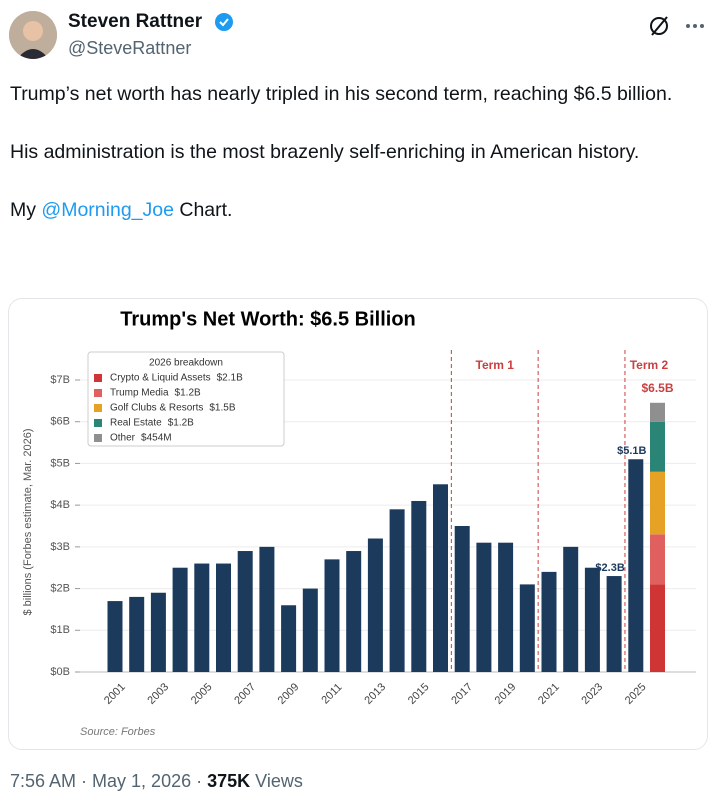 The height and width of the screenshot is (797, 720). I want to click on term-label: Term 1, so click(495, 365).